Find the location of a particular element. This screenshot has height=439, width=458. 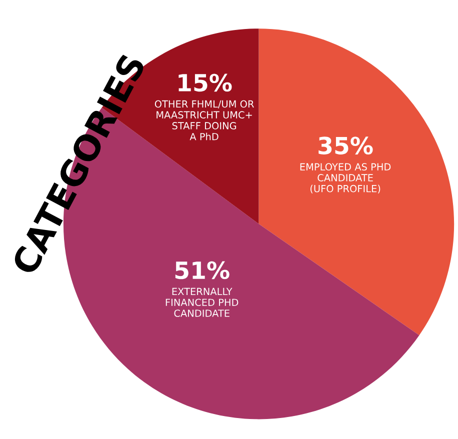

data-label: 35% is located at coordinates (345, 145).